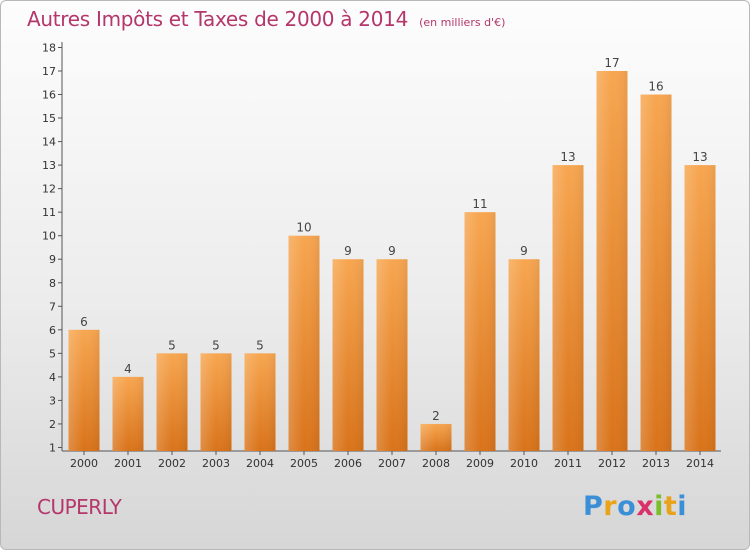 This screenshot has width=750, height=550. I want to click on y-tick-label: 2, so click(52, 424).